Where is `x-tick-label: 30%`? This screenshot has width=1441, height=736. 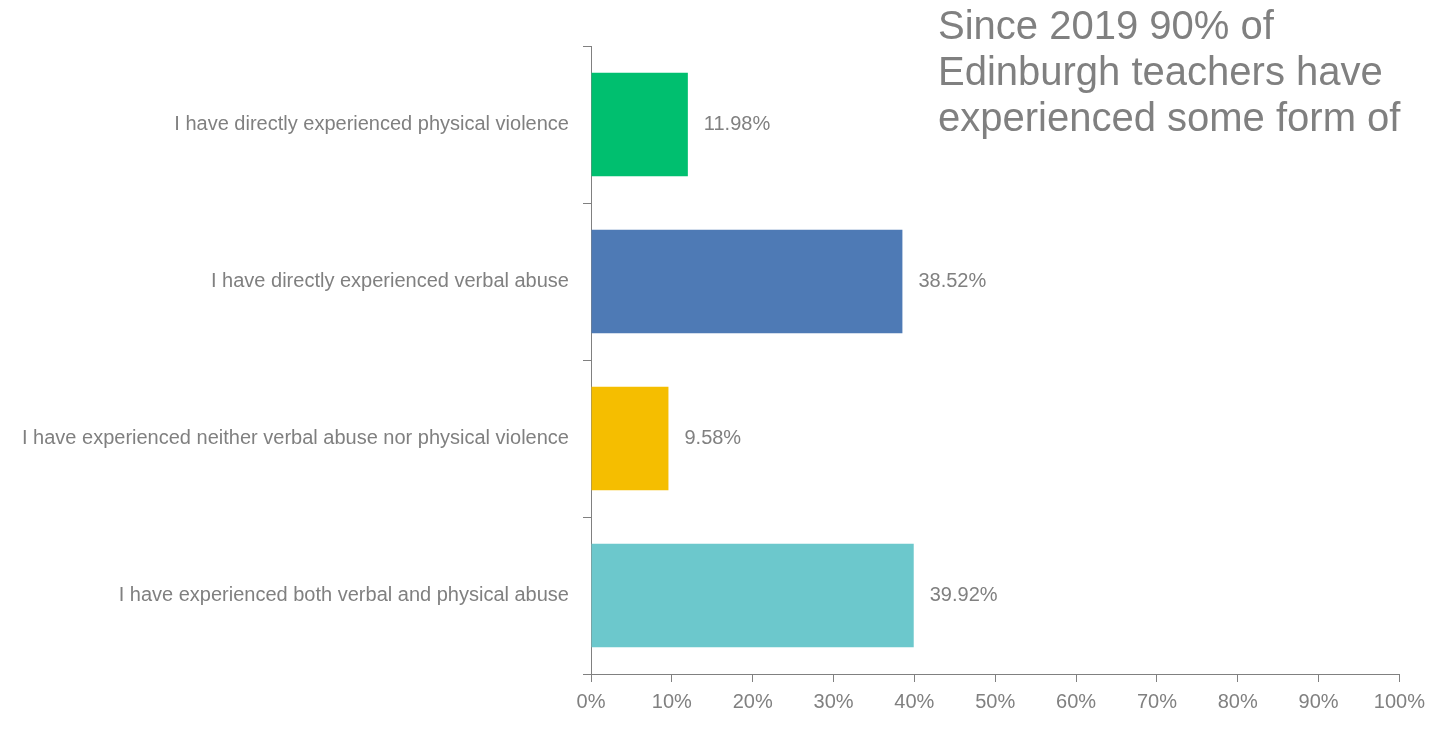 x-tick-label: 30% is located at coordinates (833, 700).